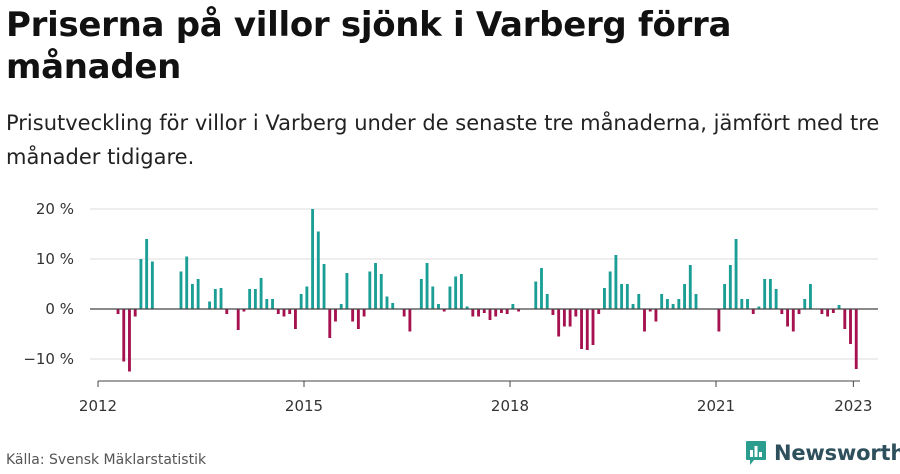 The width and height of the screenshot is (900, 474). Describe the element at coordinates (304, 406) in the screenshot. I see `x-tick-label: 2015` at that location.